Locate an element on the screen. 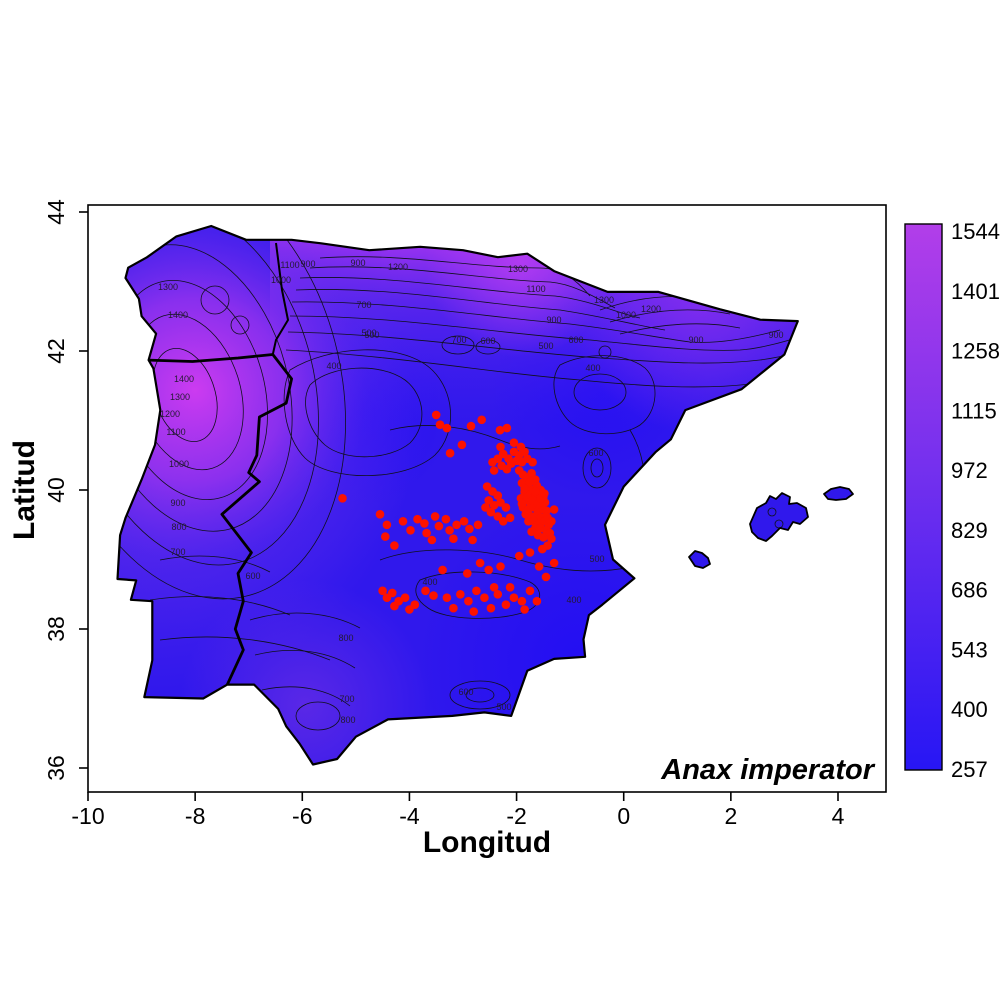 The image size is (1000, 1000). menorca-island is located at coordinates (838, 493).